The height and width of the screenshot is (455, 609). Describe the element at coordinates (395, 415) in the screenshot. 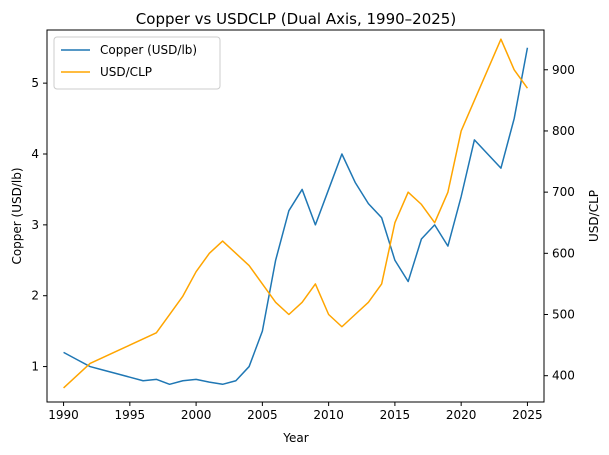

I see `x-tick-label: 2015` at that location.